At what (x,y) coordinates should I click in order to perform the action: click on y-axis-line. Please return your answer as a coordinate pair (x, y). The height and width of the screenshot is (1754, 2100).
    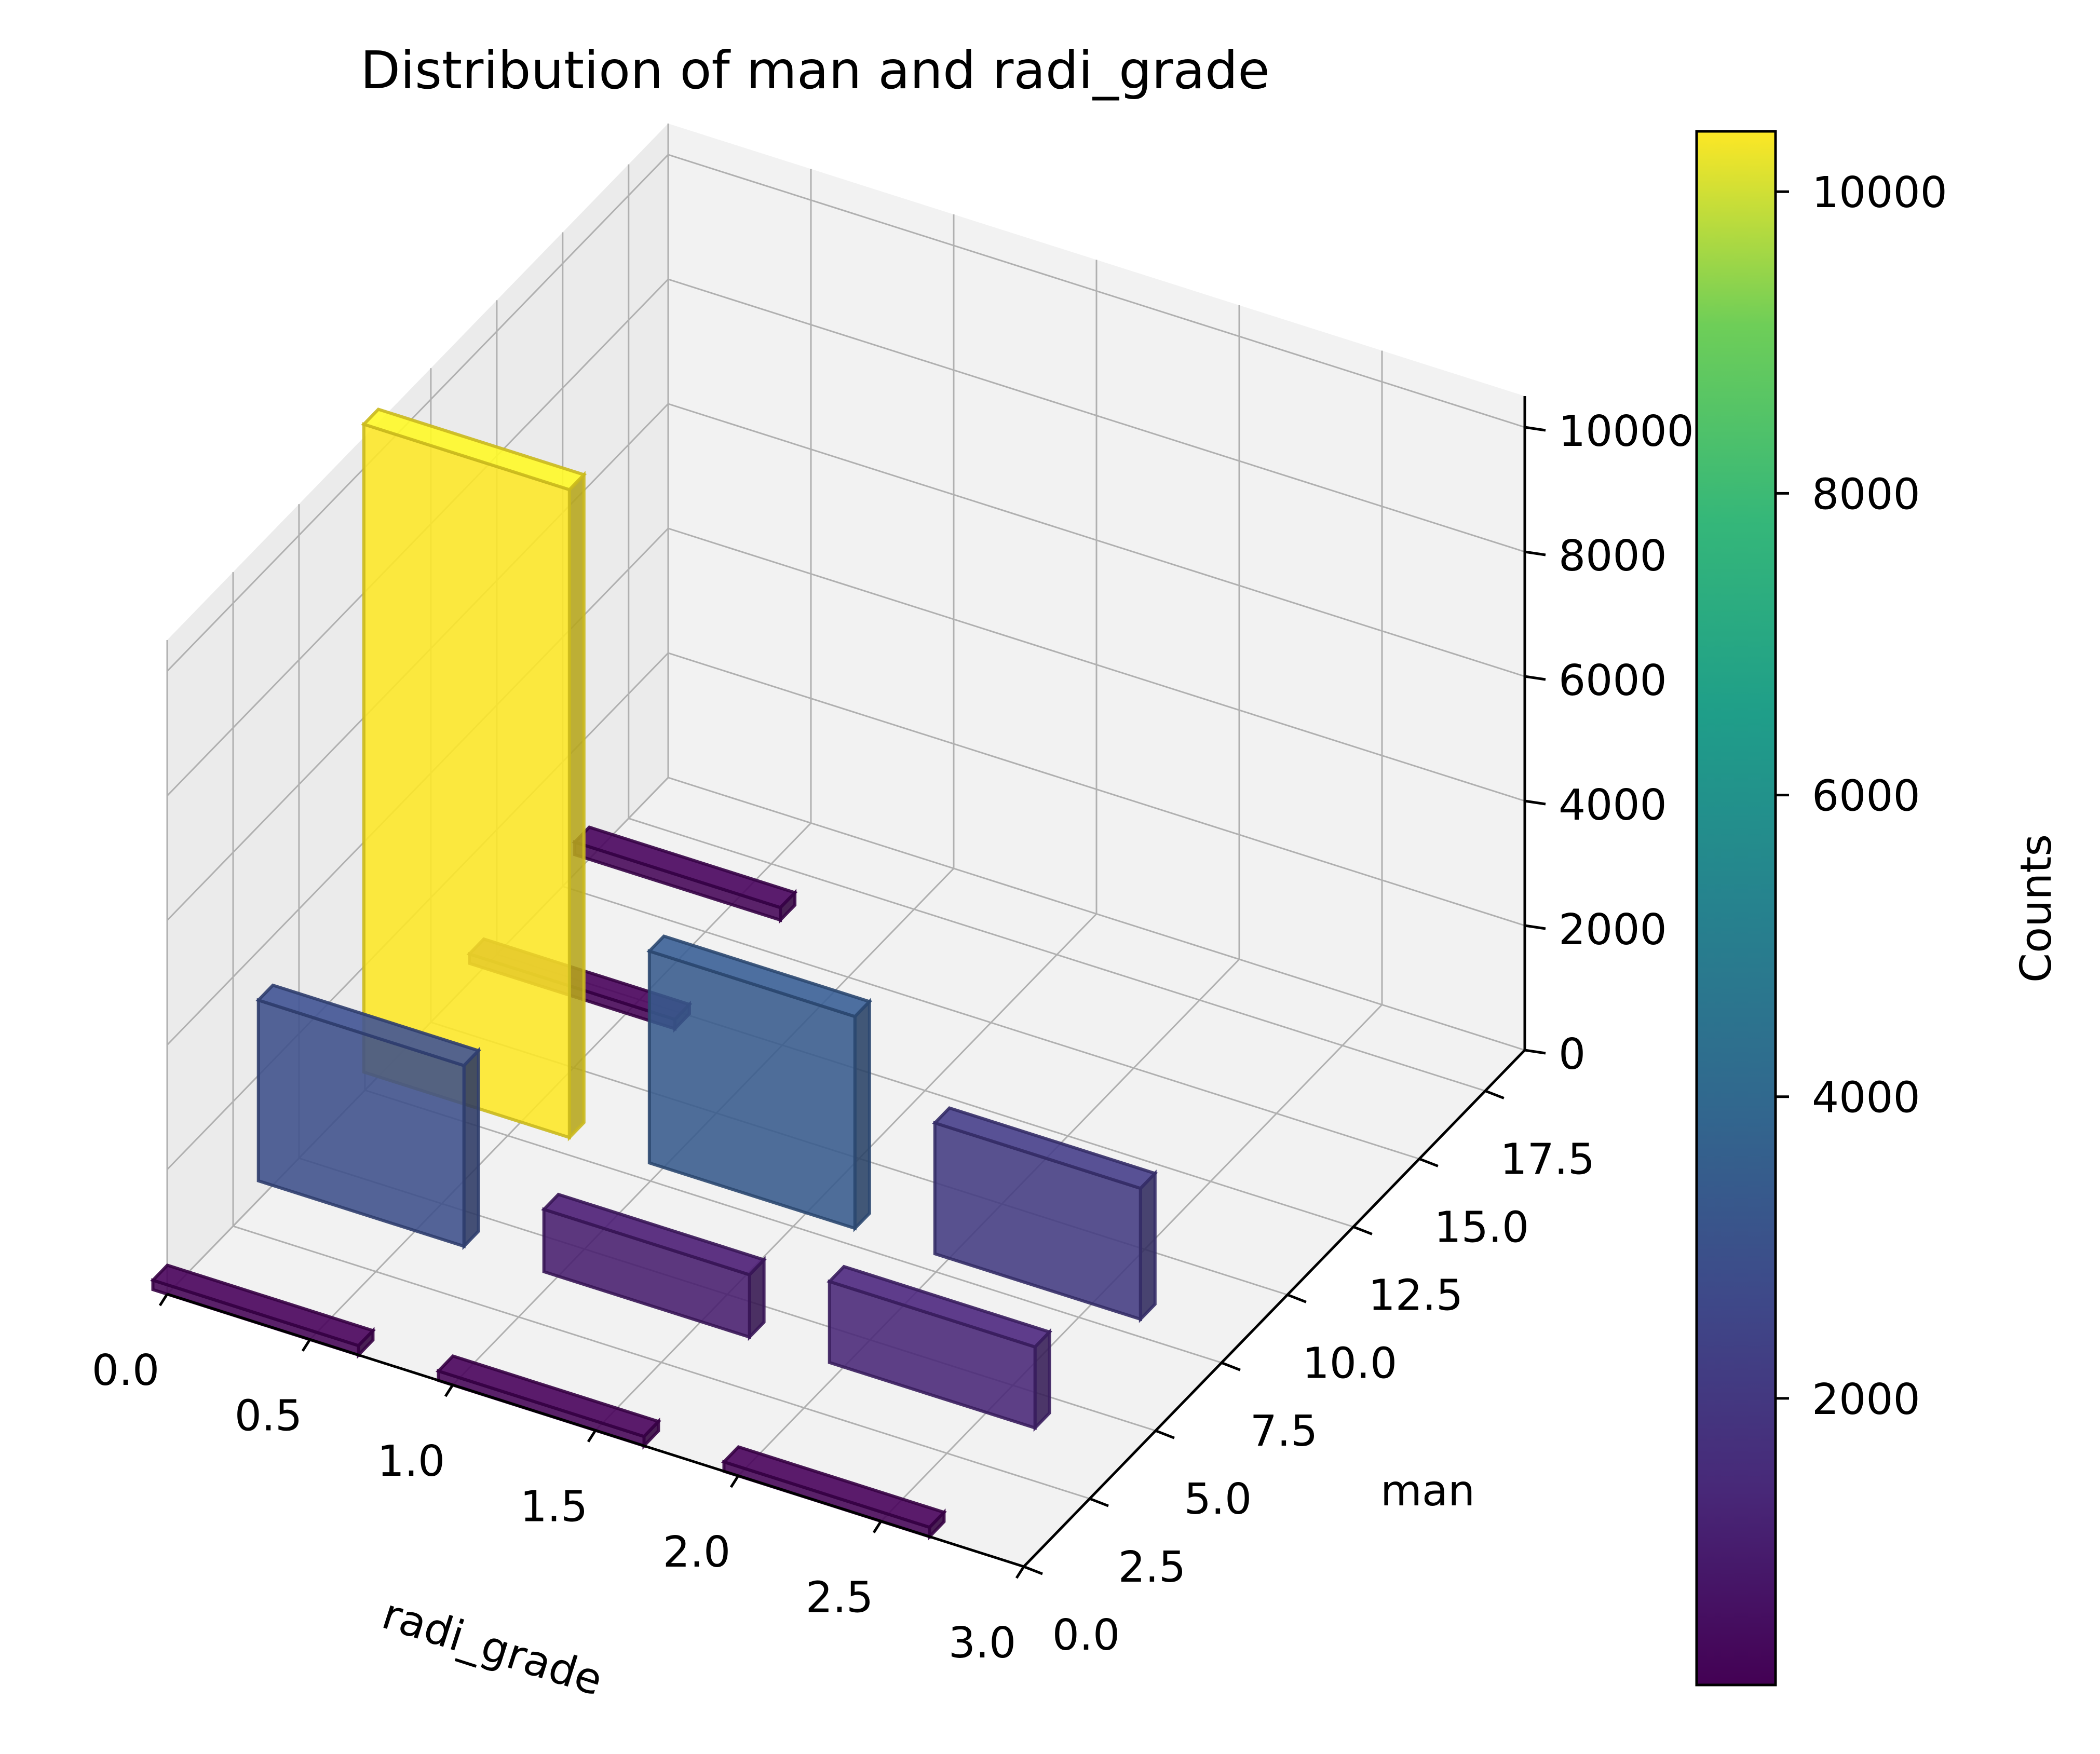
    Looking at the image, I should click on (1274, 1308).